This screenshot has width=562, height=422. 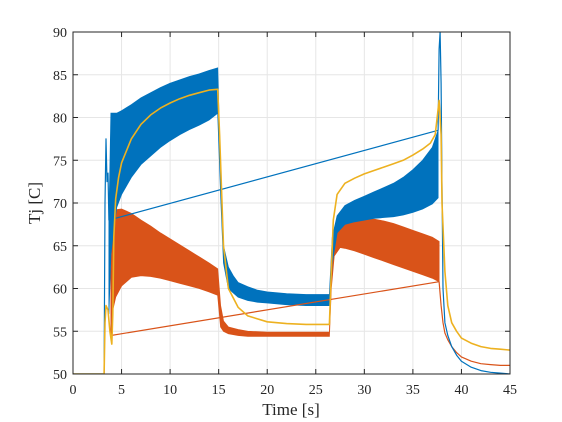 What do you see at coordinates (60, 76) in the screenshot?
I see `y-tick-label: 85` at bounding box center [60, 76].